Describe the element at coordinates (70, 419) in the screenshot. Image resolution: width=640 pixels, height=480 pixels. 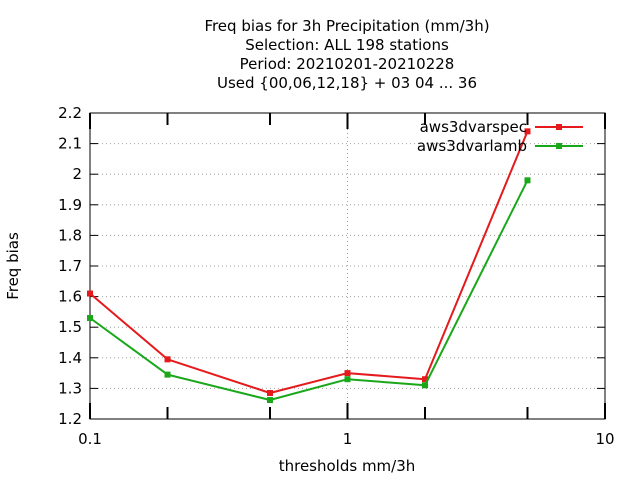
I see `y-tick-label: 1.2` at that location.